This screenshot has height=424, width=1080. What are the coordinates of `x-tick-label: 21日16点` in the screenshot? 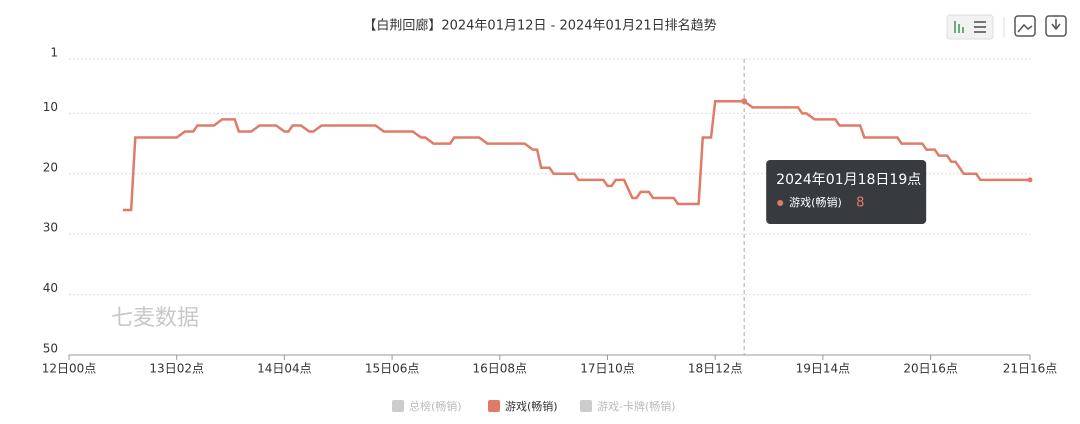 It's located at (1030, 369).